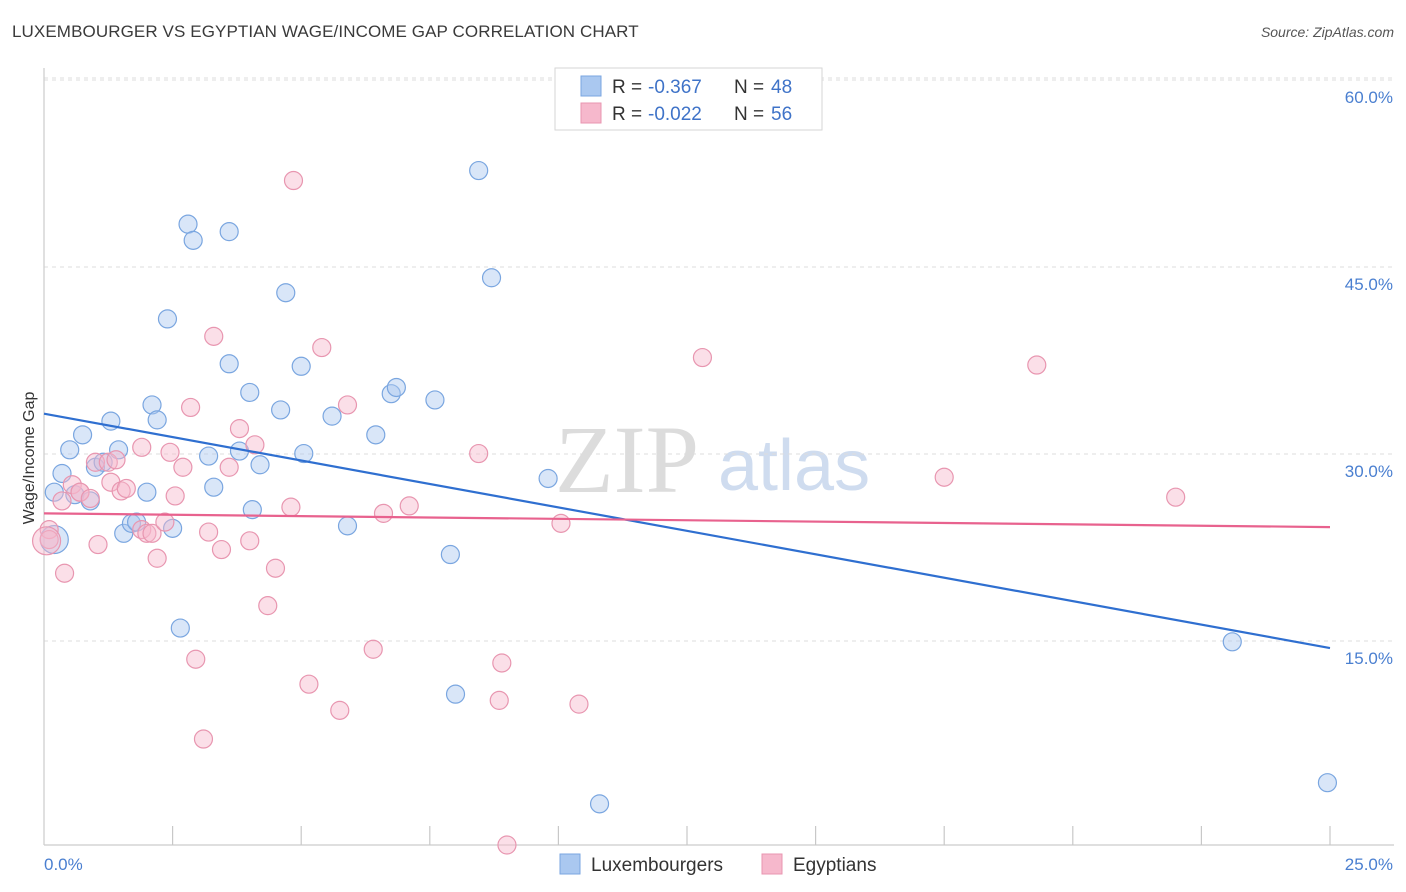 This screenshot has height=892, width=1406. I want to click on y-tick-label: 30.0%, so click(1369, 471).